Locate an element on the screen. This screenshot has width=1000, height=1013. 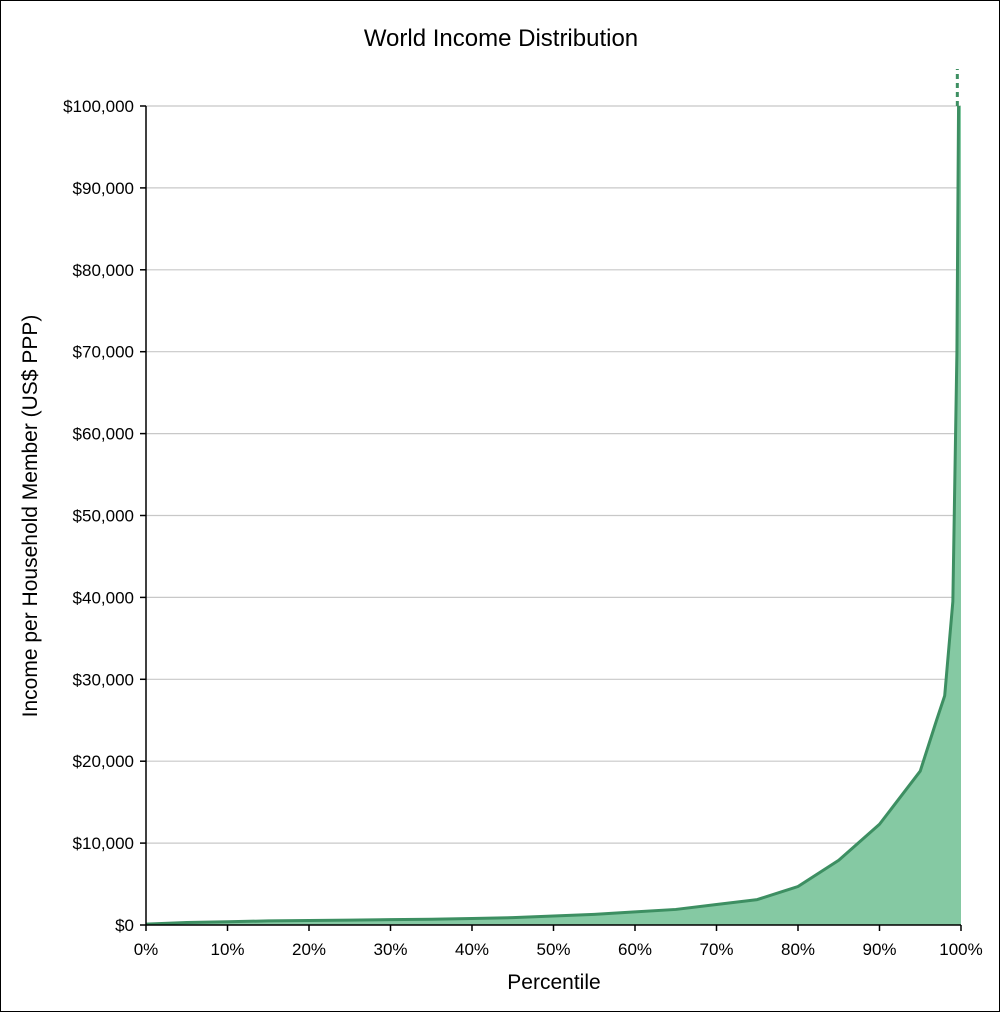
x-tick-label-7: 70% is located at coordinates (716, 949).